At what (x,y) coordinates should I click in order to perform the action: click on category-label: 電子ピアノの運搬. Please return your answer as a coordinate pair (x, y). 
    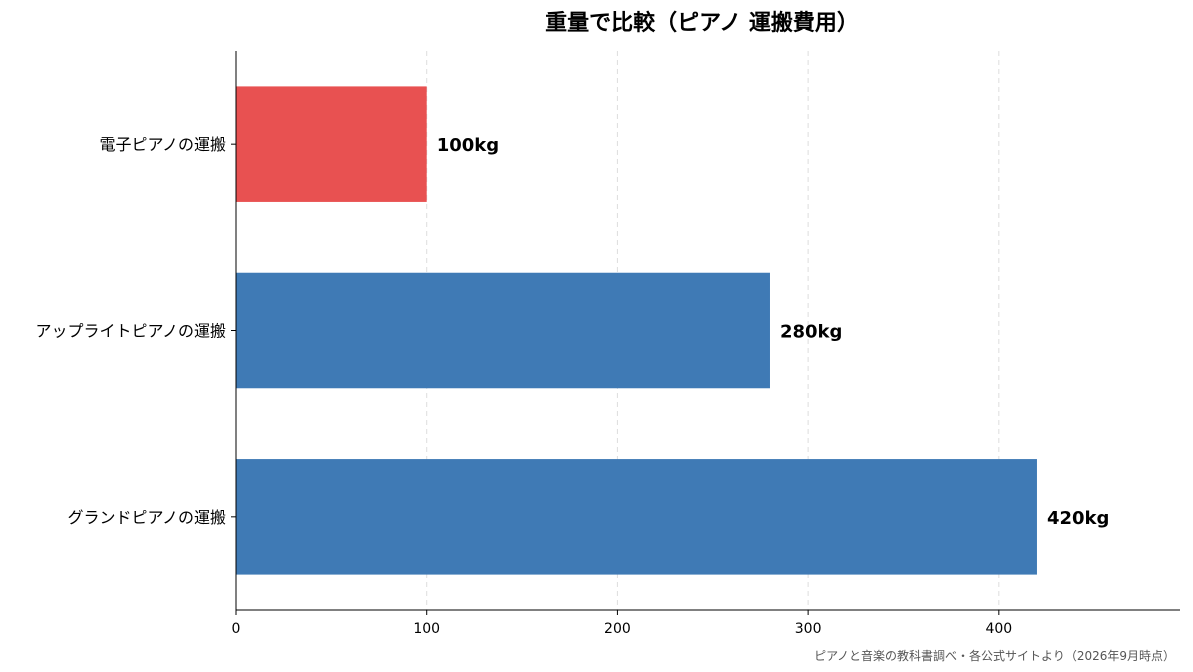
    Looking at the image, I should click on (162, 144).